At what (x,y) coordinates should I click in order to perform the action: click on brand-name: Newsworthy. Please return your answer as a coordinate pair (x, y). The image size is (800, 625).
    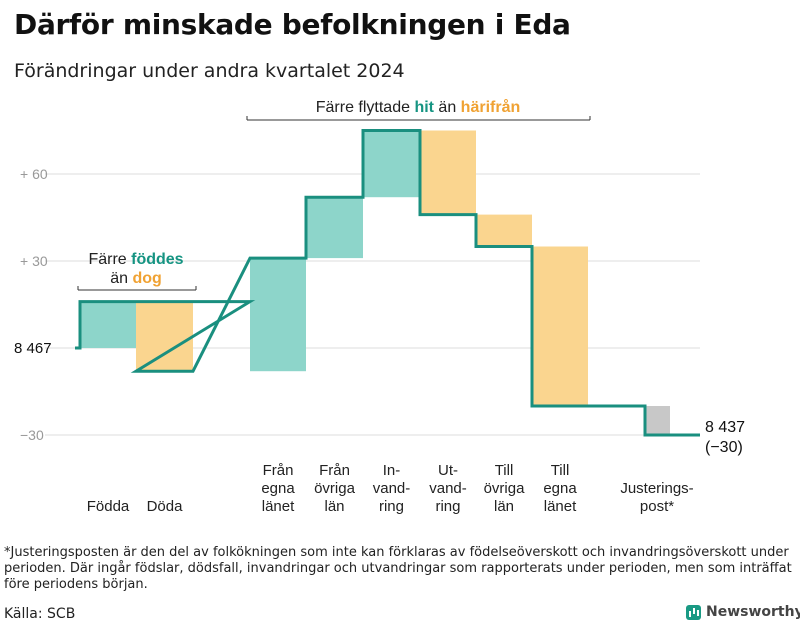
    Looking at the image, I should click on (753, 612).